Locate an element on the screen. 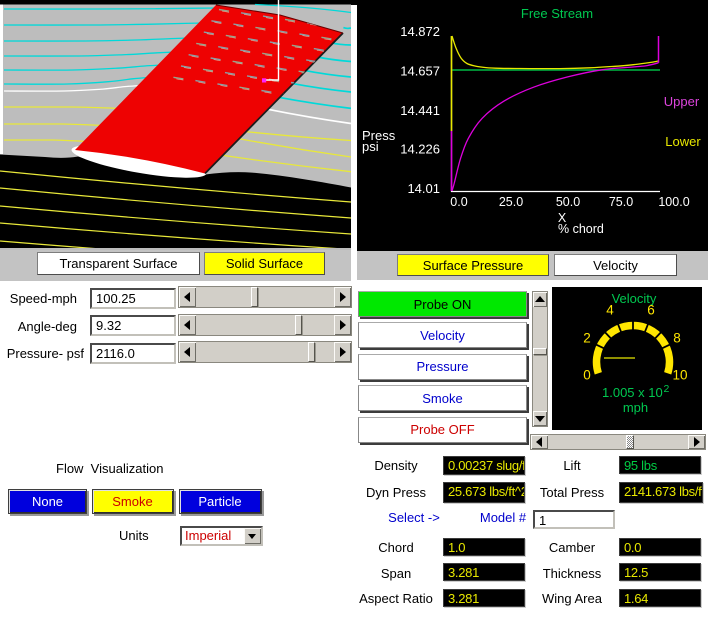 This screenshot has width=708, height=617. svg-text: Press is located at coordinates (379, 135).